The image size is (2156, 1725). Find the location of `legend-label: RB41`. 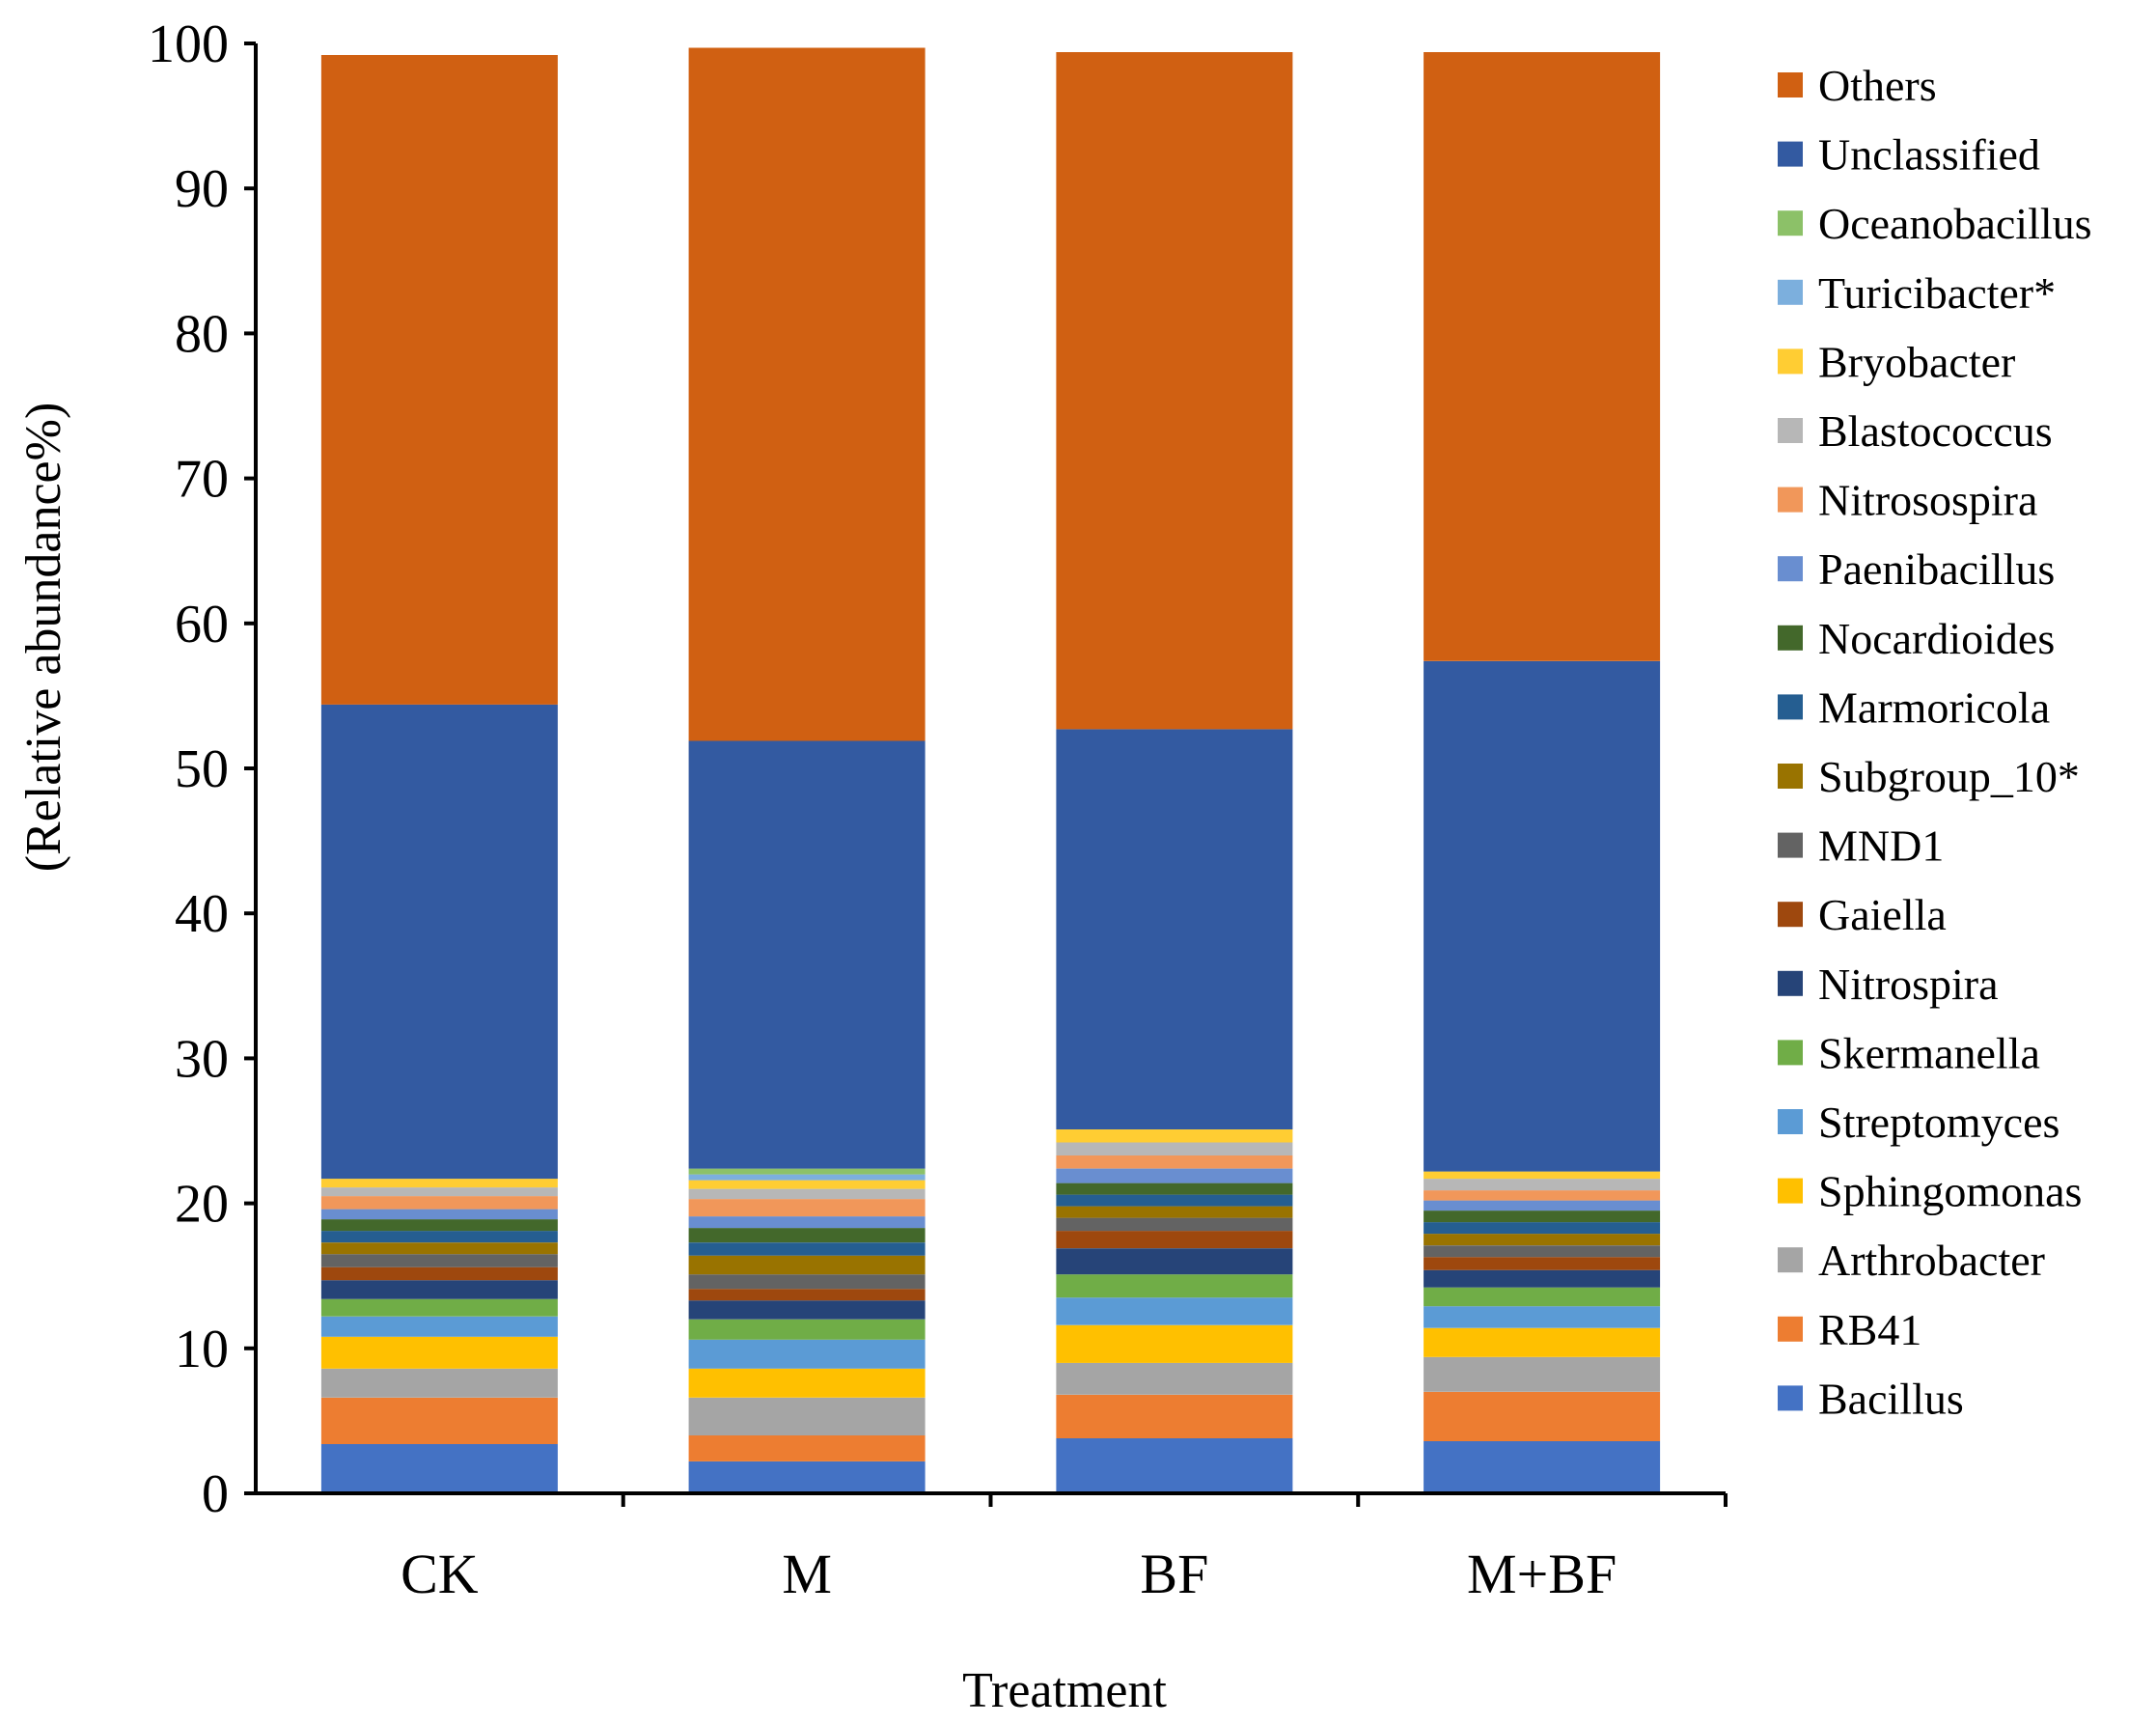

legend-label: RB41 is located at coordinates (1869, 1329).